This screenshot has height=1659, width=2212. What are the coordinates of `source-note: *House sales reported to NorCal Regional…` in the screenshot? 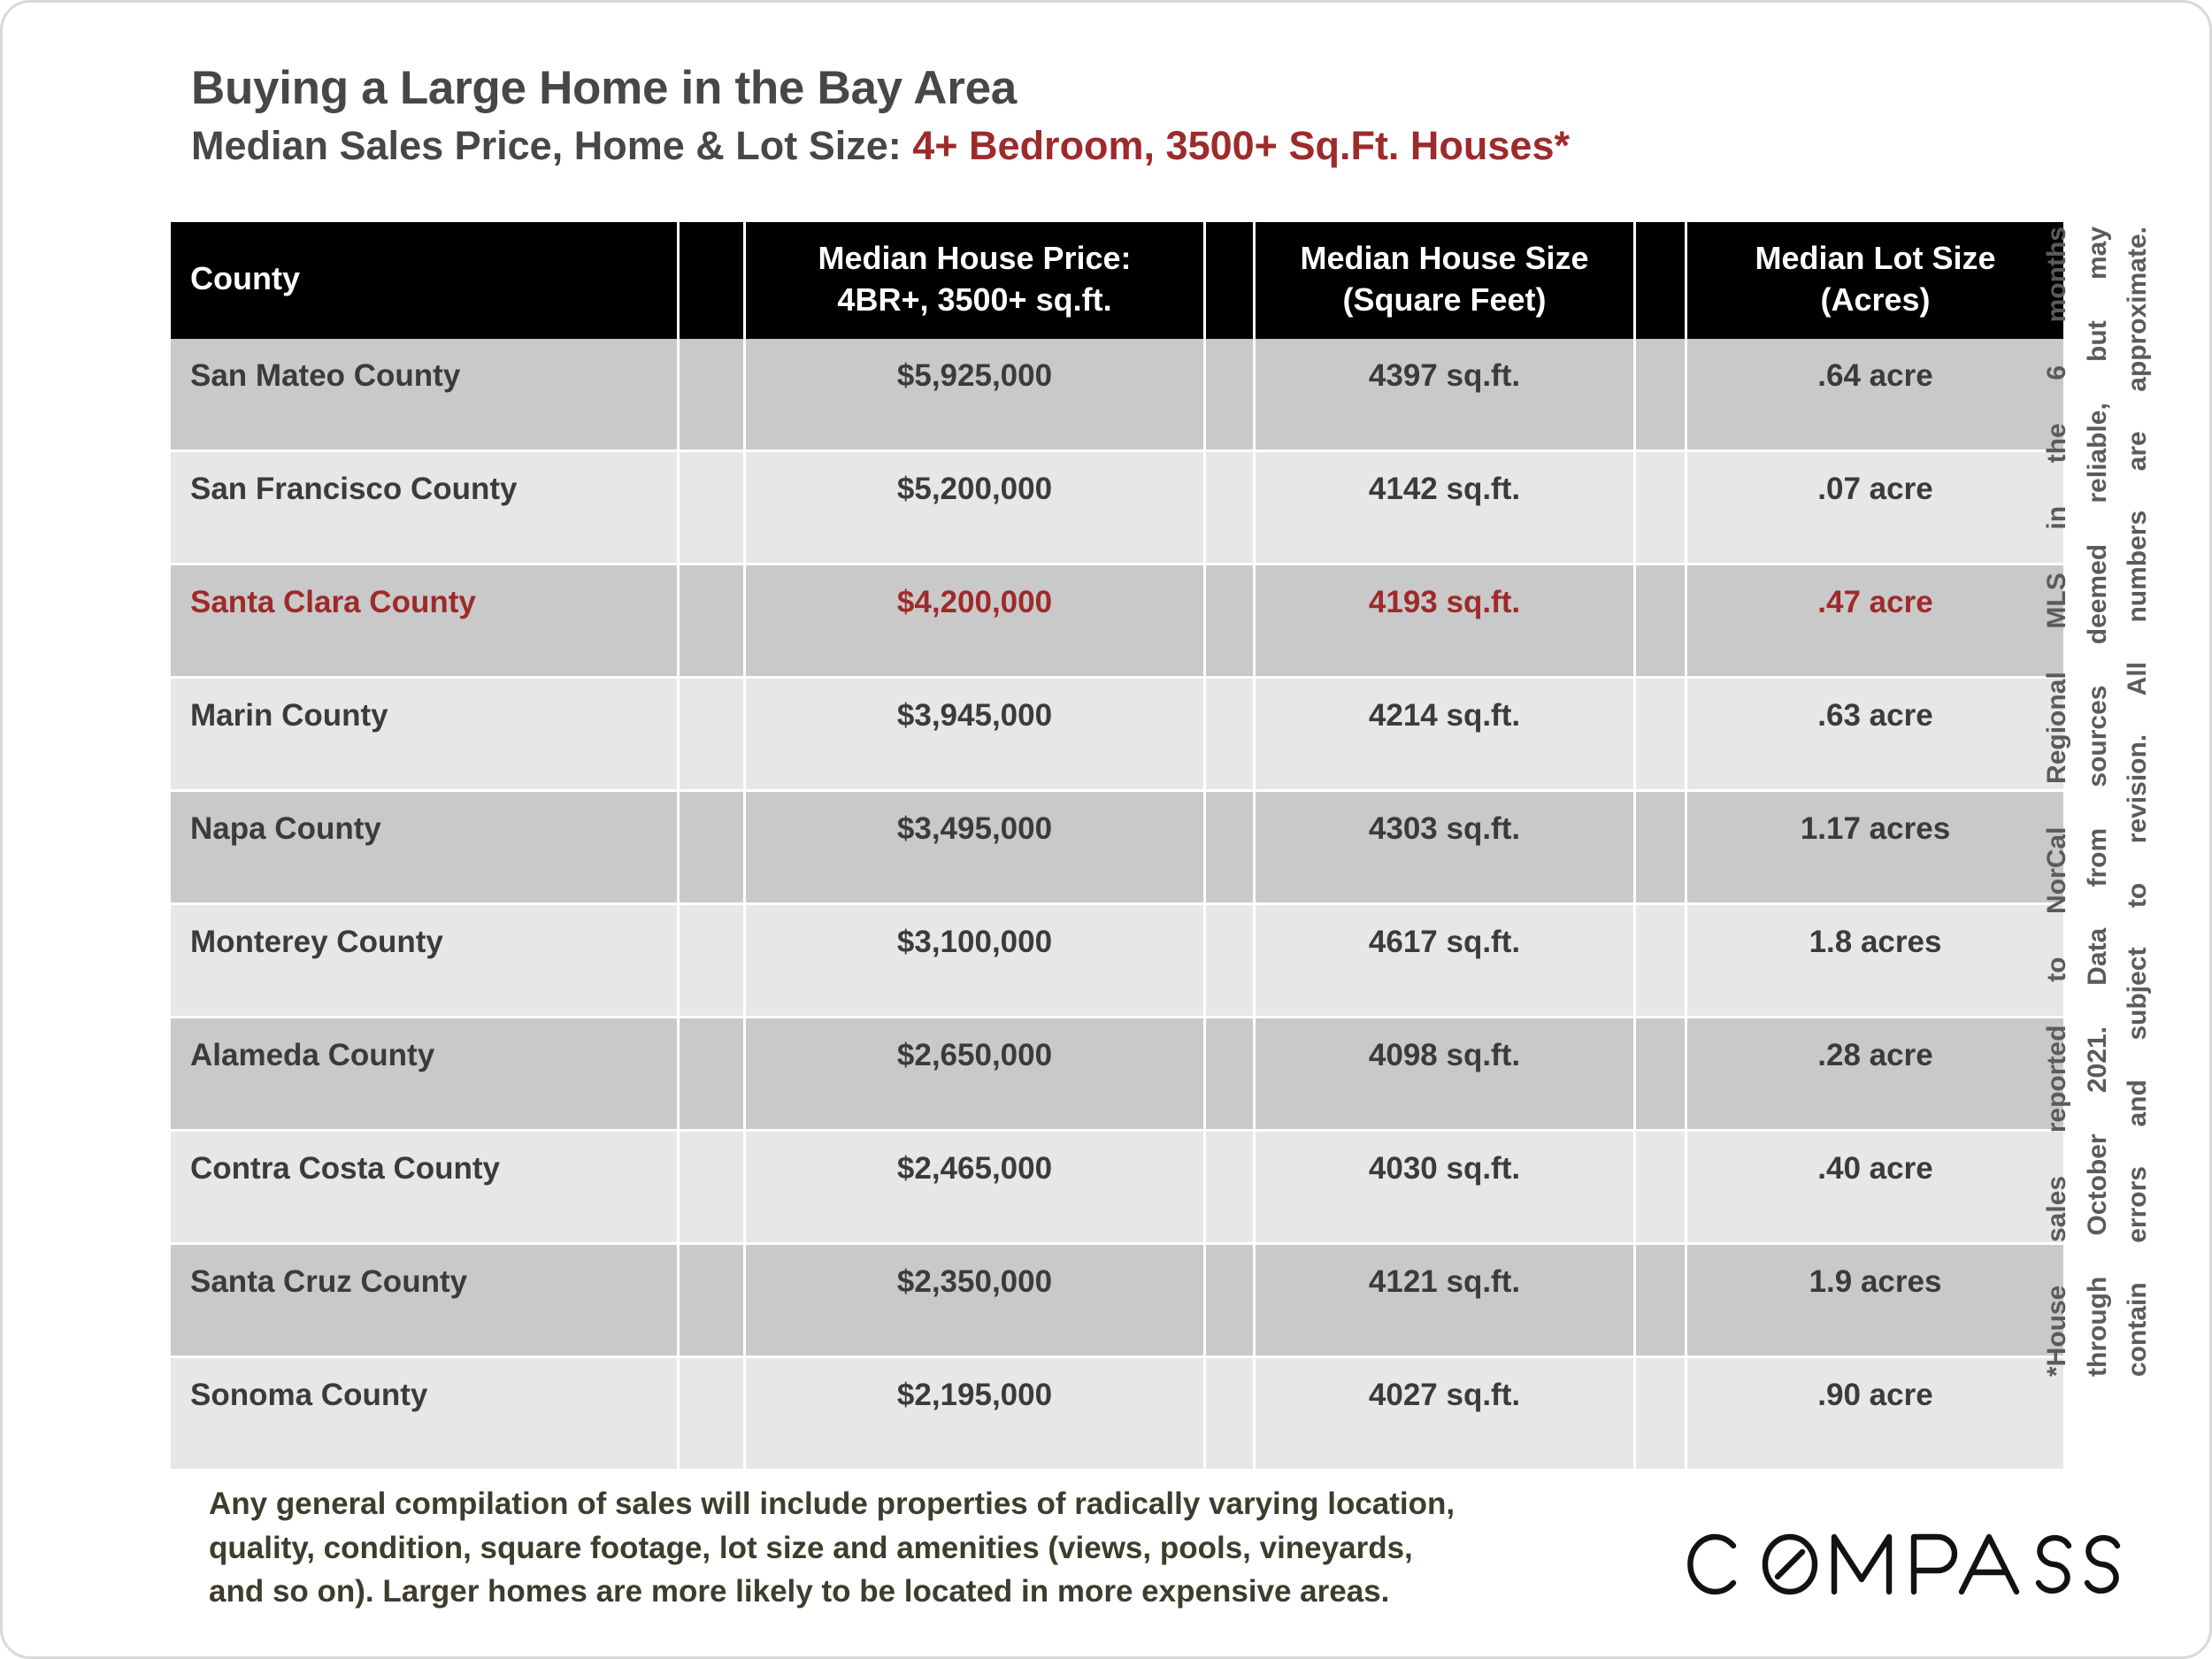 It's located at (2100, 802).